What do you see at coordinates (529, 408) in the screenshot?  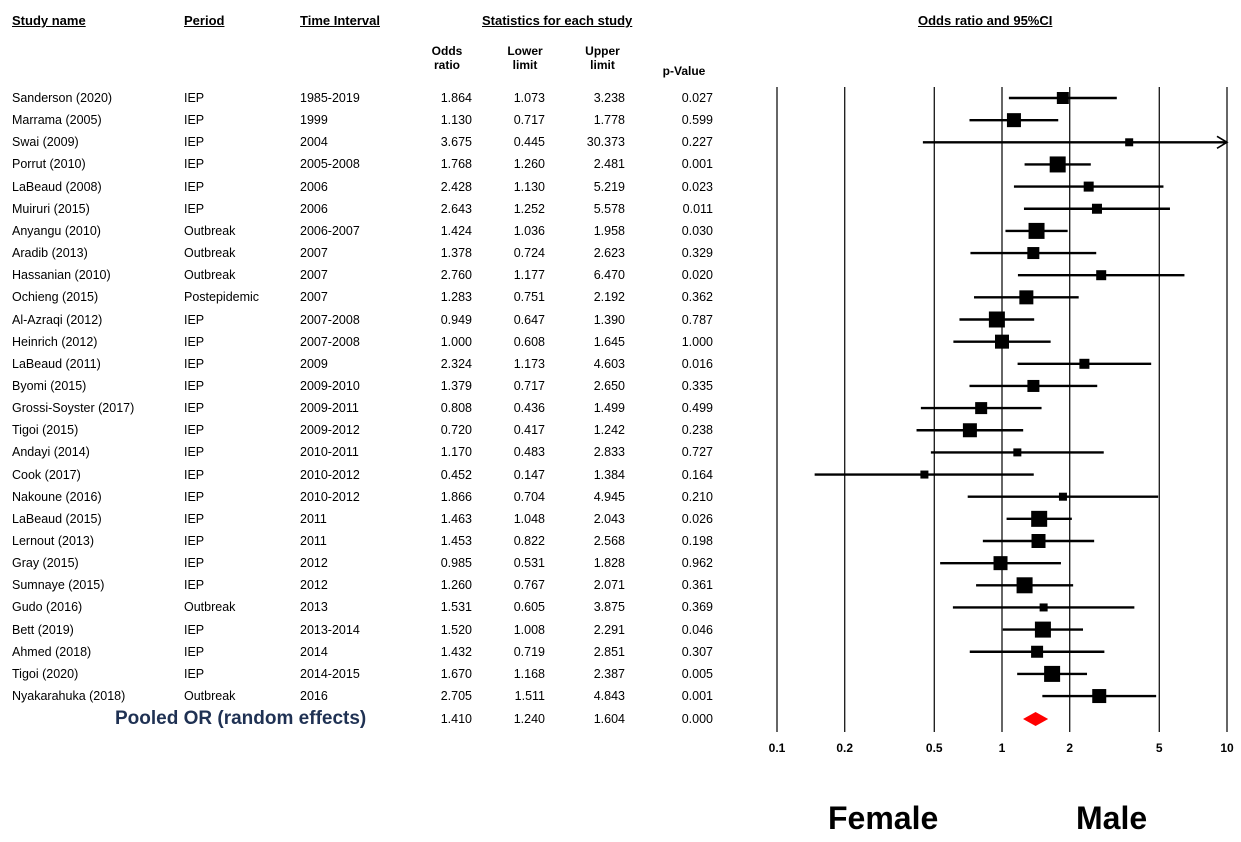 I see `study-lower-limit: 0.436` at bounding box center [529, 408].